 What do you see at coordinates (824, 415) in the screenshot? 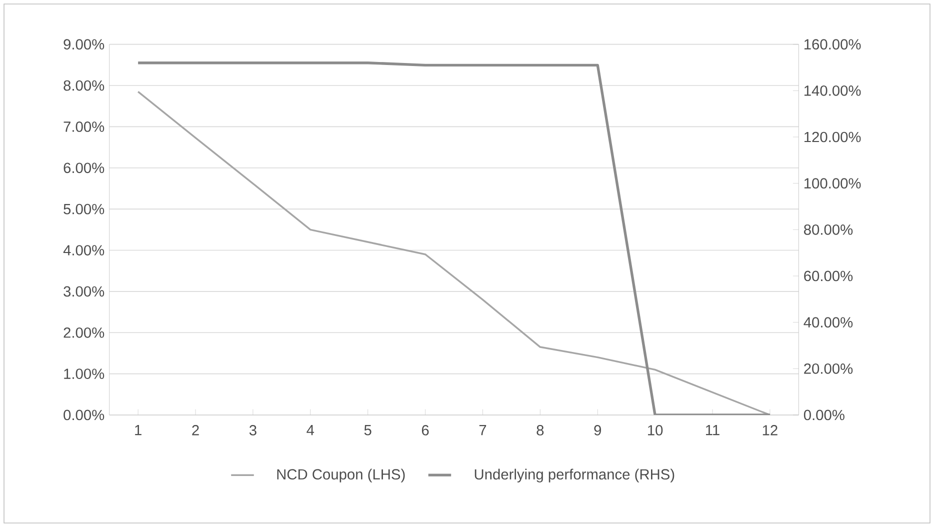
I see `y2-tick-label: 0.00%` at bounding box center [824, 415].